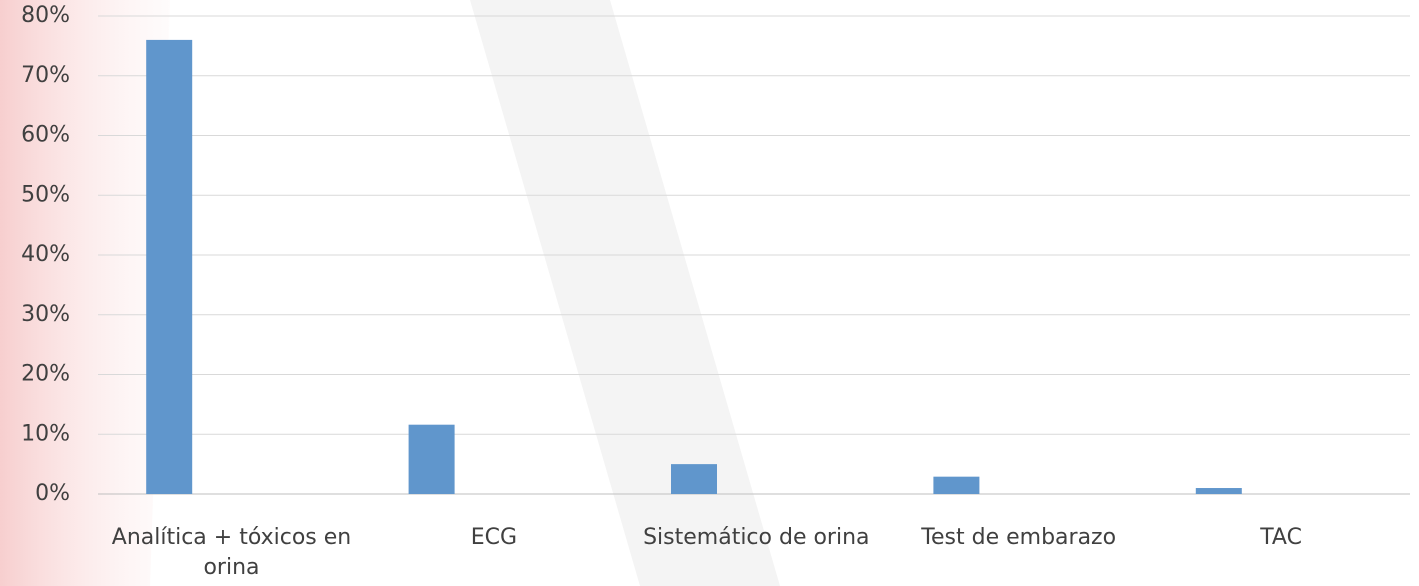 The width and height of the screenshot is (1419, 586). I want to click on y-tick-label: 50%, so click(45, 194).